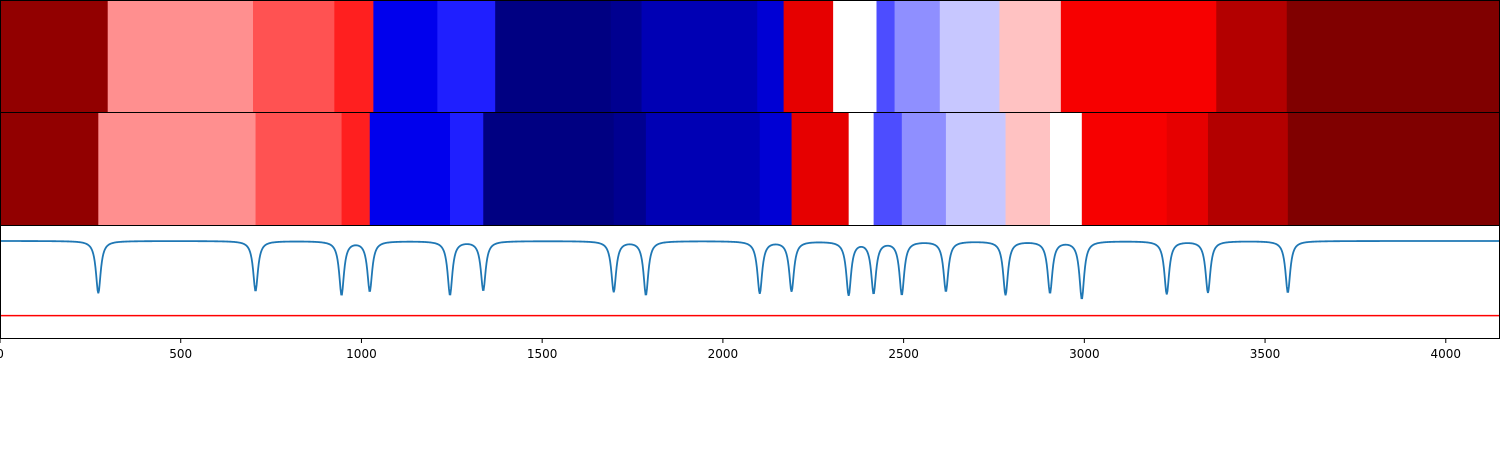  I want to click on x-tick-label: 3500, so click(1265, 354).